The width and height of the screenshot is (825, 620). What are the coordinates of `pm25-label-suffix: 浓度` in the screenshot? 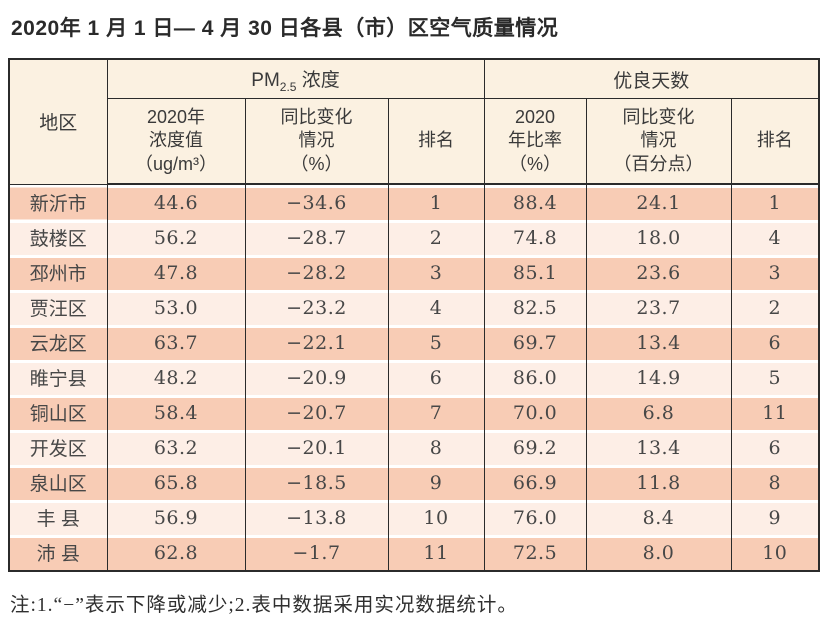 It's located at (318, 80).